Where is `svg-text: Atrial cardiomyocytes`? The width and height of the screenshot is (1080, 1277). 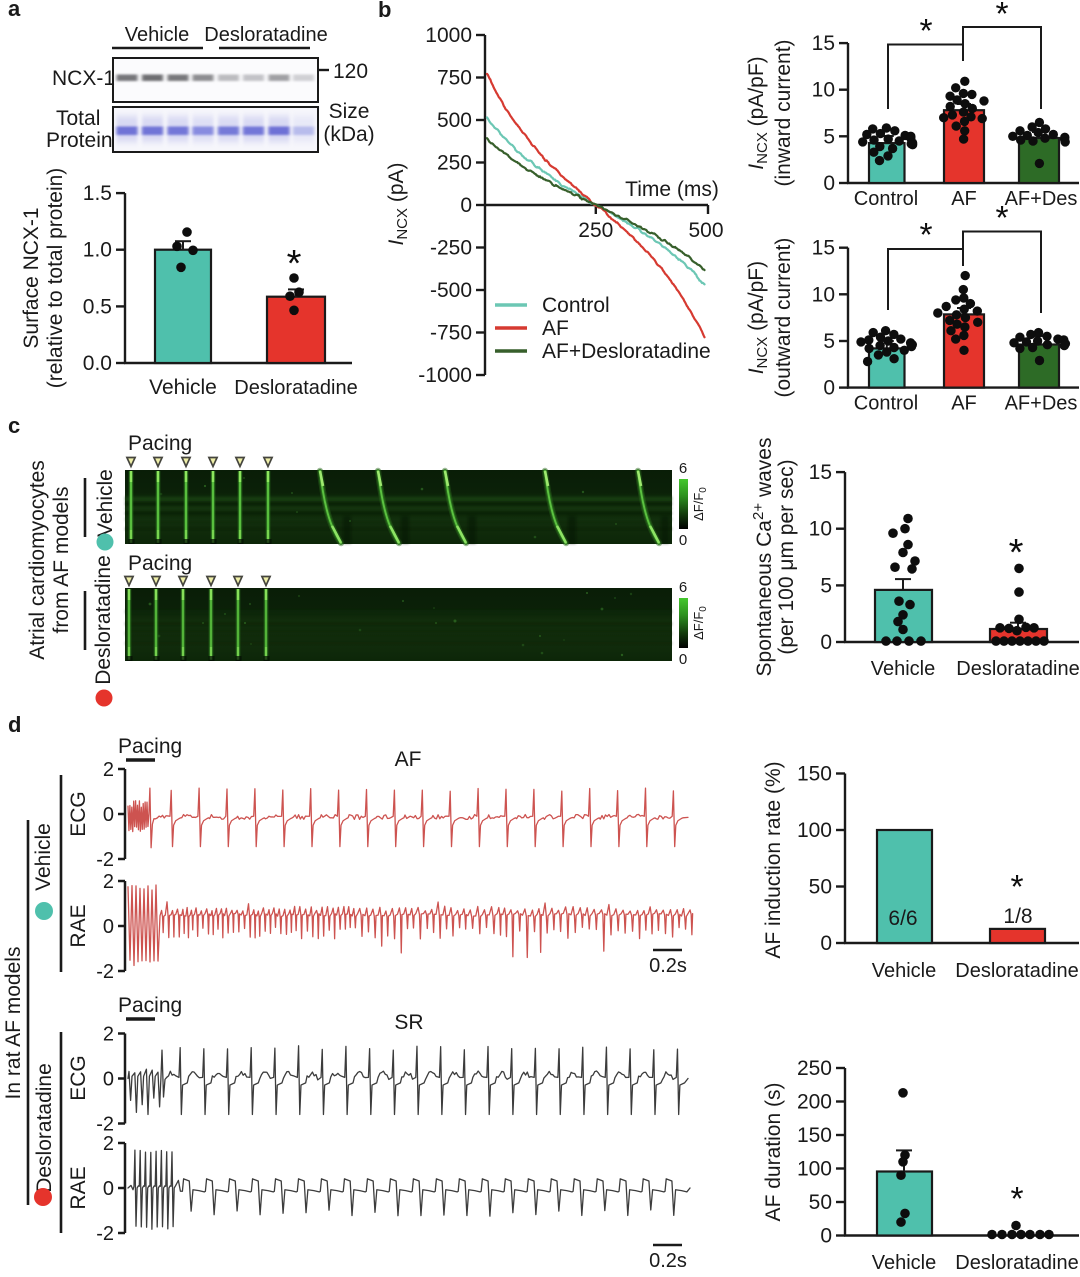 svg-text: Atrial cardiomyocytes is located at coordinates (37, 560).